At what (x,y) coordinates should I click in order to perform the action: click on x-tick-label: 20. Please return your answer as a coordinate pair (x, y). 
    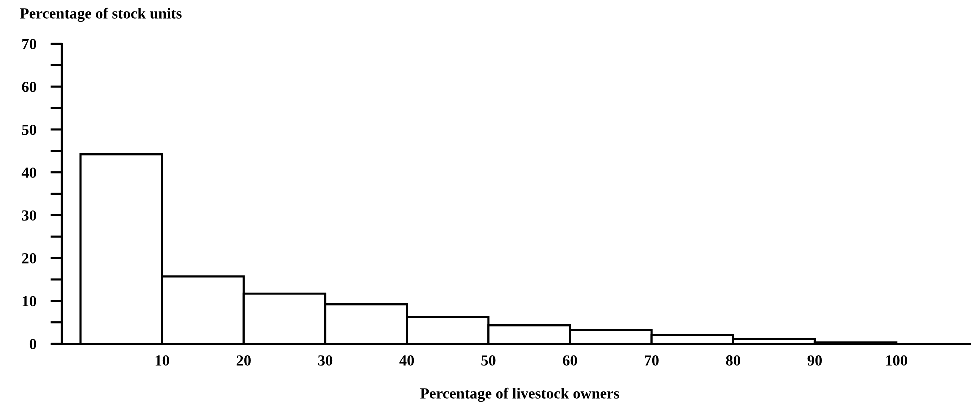
    Looking at the image, I should click on (243, 361).